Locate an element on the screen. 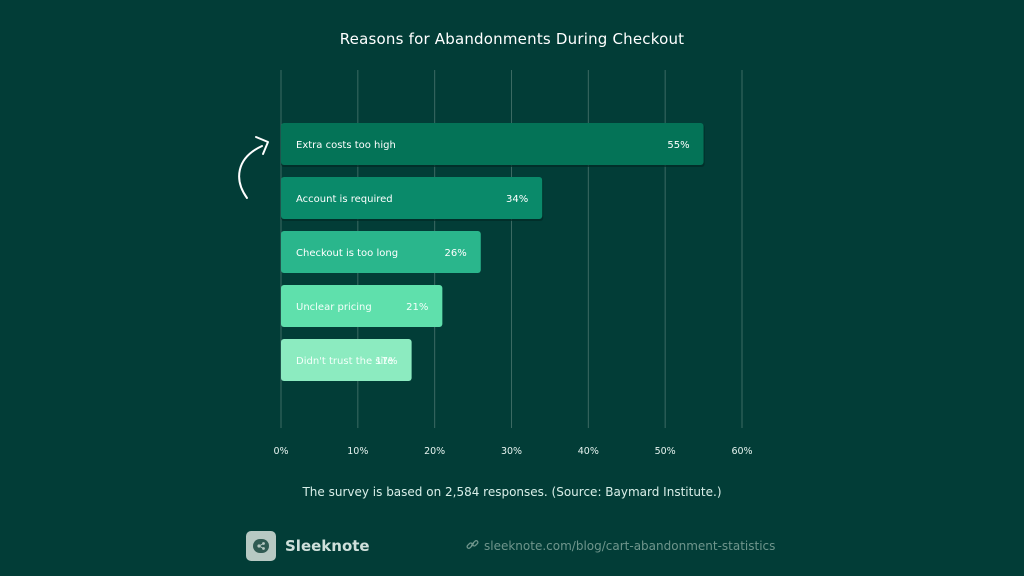 This screenshot has height=576, width=1024. chart-title: Reasons for Abandonments During Checkout is located at coordinates (512, 39).